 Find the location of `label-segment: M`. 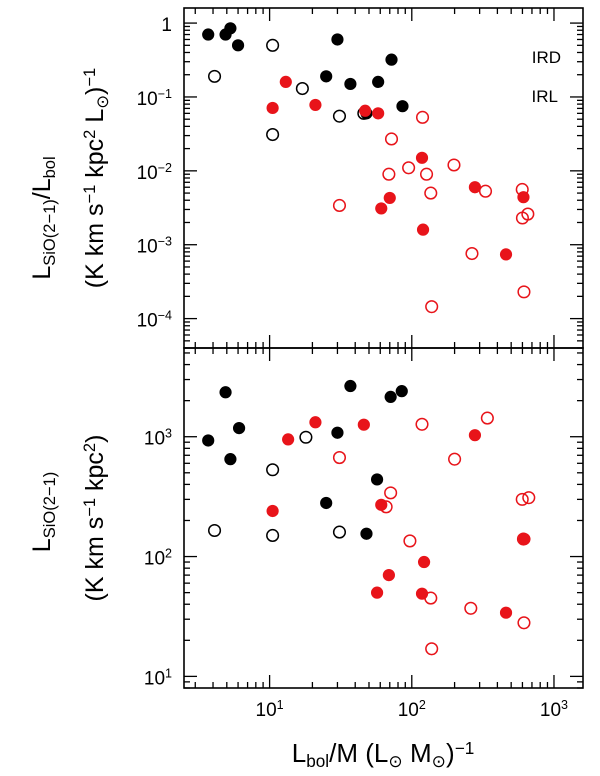

label-segment: M is located at coordinates (417, 753).